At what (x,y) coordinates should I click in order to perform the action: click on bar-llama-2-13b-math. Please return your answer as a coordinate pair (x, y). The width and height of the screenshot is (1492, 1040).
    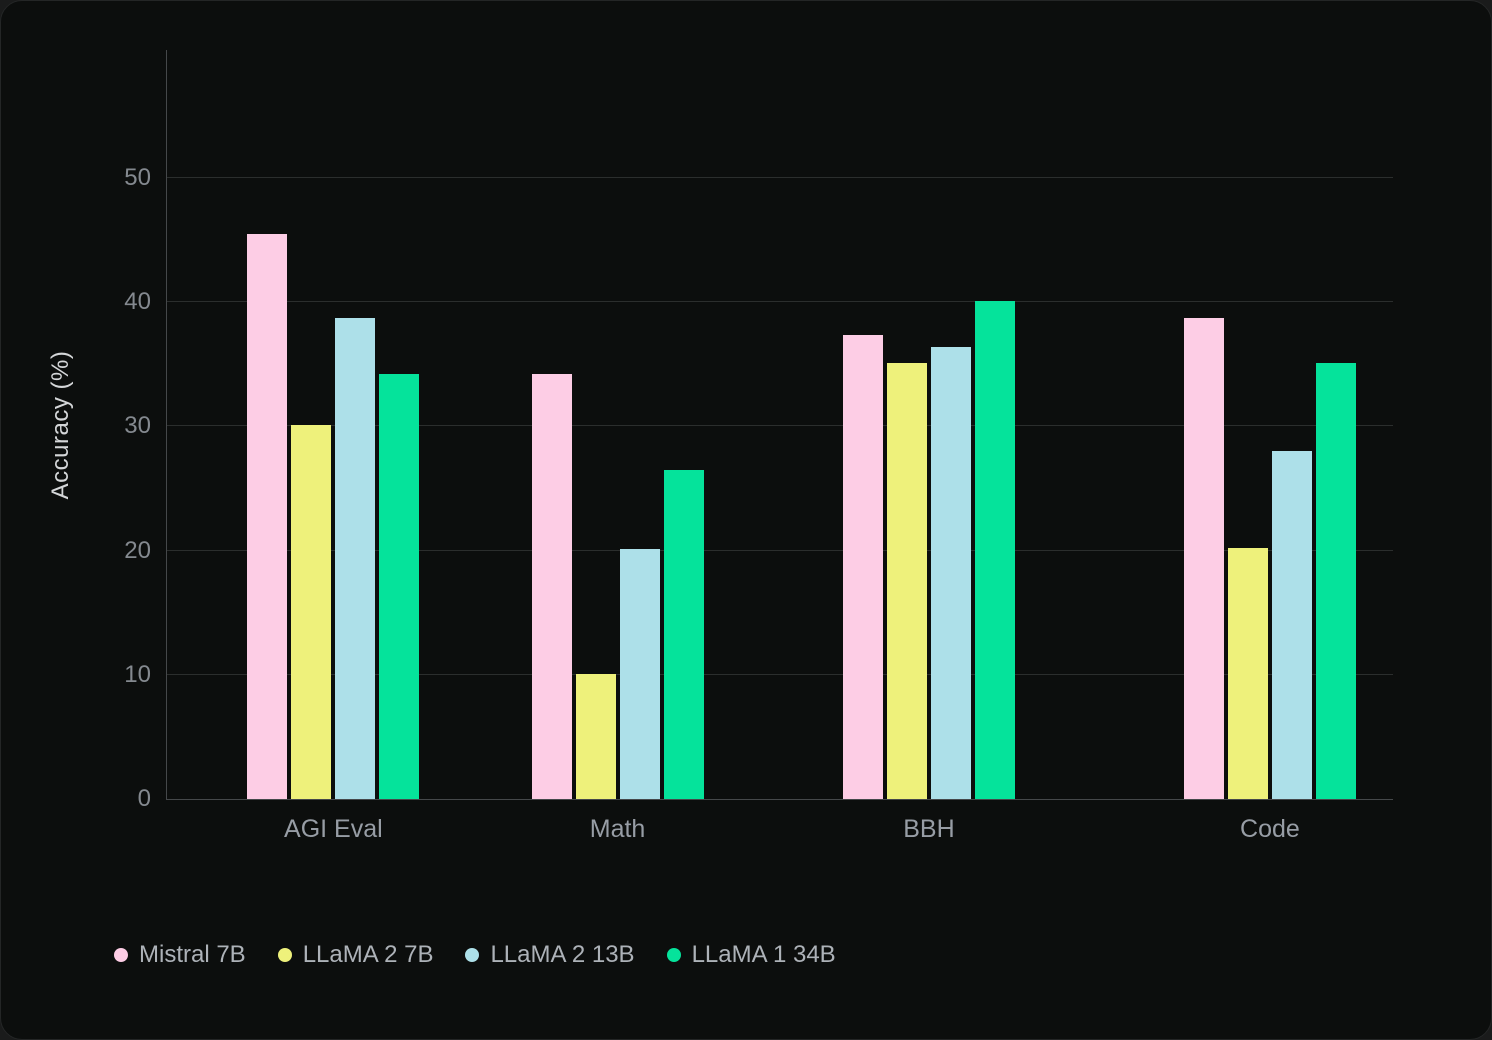
    Looking at the image, I should click on (639, 674).